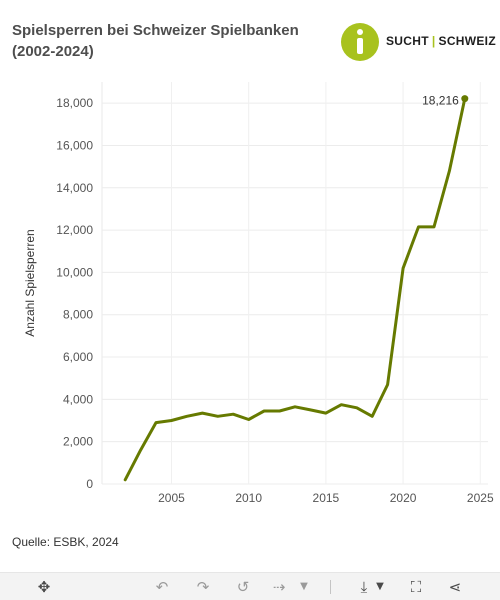 The width and height of the screenshot is (500, 600). Describe the element at coordinates (78, 442) in the screenshot. I see `y-tick-label: 2,000` at that location.